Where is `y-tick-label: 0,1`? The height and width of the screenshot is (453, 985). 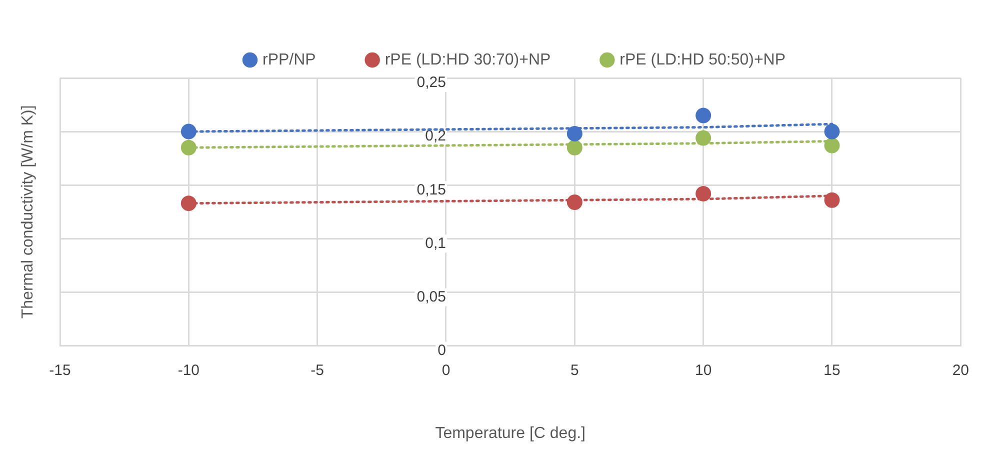 y-tick-label: 0,1 is located at coordinates (435, 243).